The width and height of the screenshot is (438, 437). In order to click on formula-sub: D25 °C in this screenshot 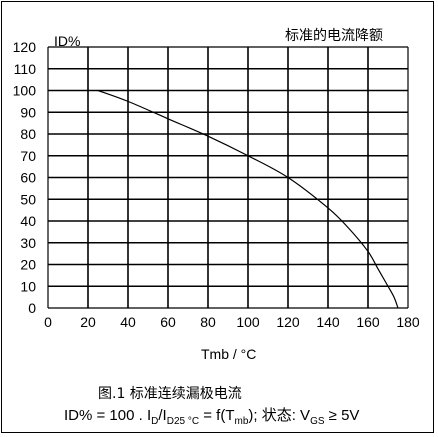, I will do `click(183, 421)`.